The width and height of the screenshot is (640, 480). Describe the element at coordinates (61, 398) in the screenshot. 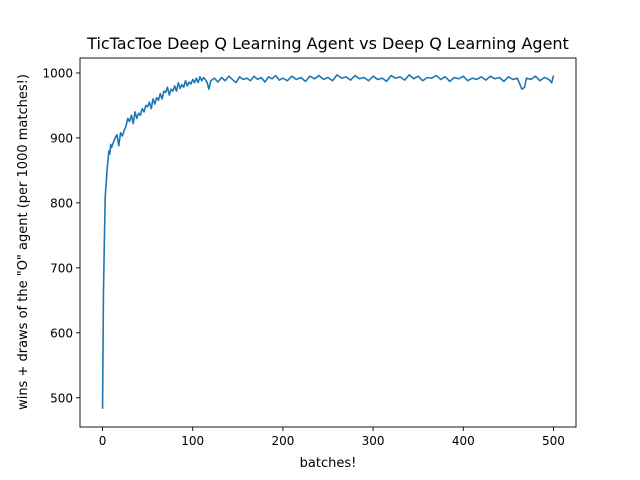

I see `y-tick-label: 500` at that location.